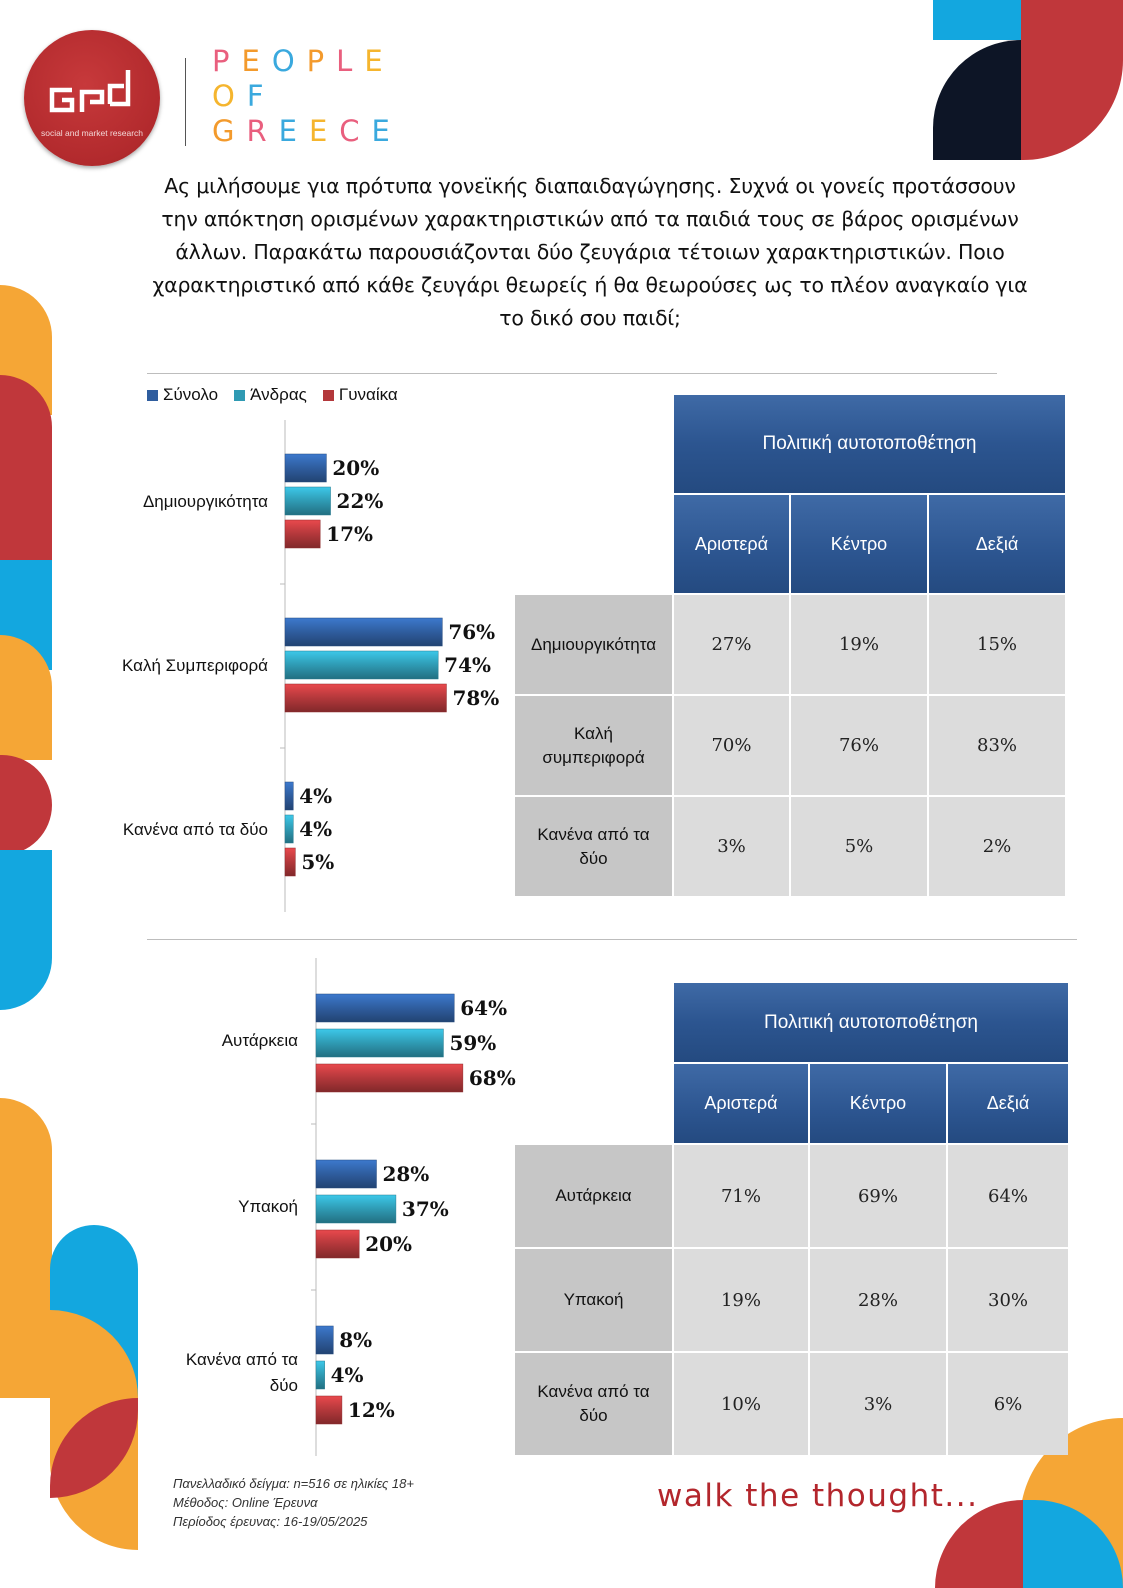  What do you see at coordinates (472, 1043) in the screenshot?
I see `value-label: 59%` at bounding box center [472, 1043].